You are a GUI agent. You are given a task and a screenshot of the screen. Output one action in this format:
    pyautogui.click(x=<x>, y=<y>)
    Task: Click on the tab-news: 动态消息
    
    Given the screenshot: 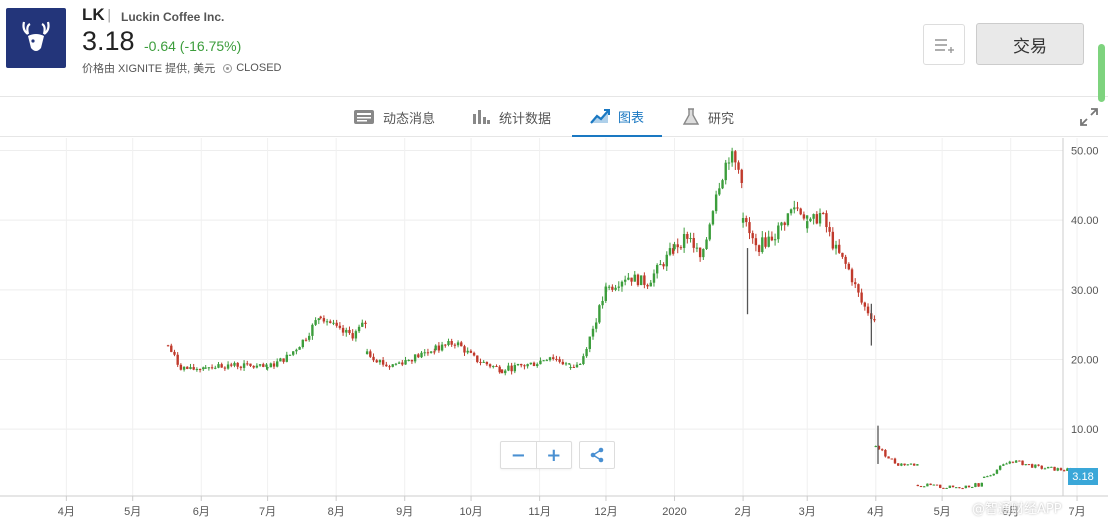 What is the action you would take?
    pyautogui.click(x=398, y=117)
    